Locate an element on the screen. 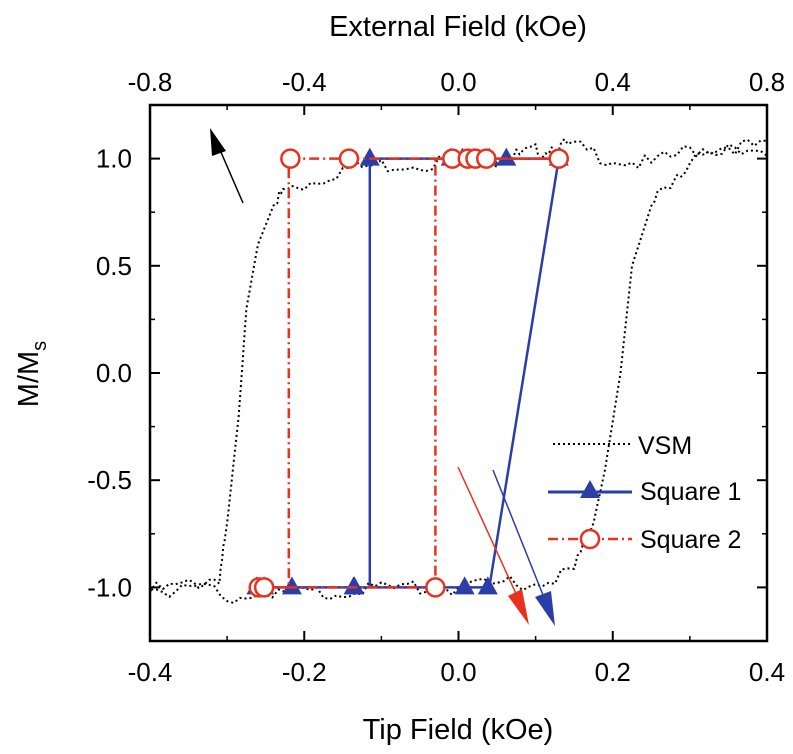  y-tick-label: -0.5 is located at coordinates (109, 480).